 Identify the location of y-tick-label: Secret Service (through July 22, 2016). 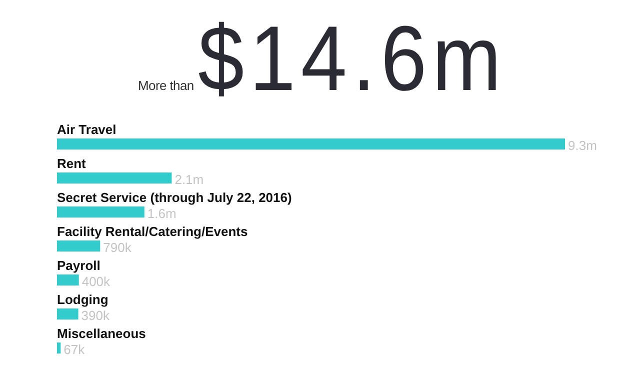
(174, 197).